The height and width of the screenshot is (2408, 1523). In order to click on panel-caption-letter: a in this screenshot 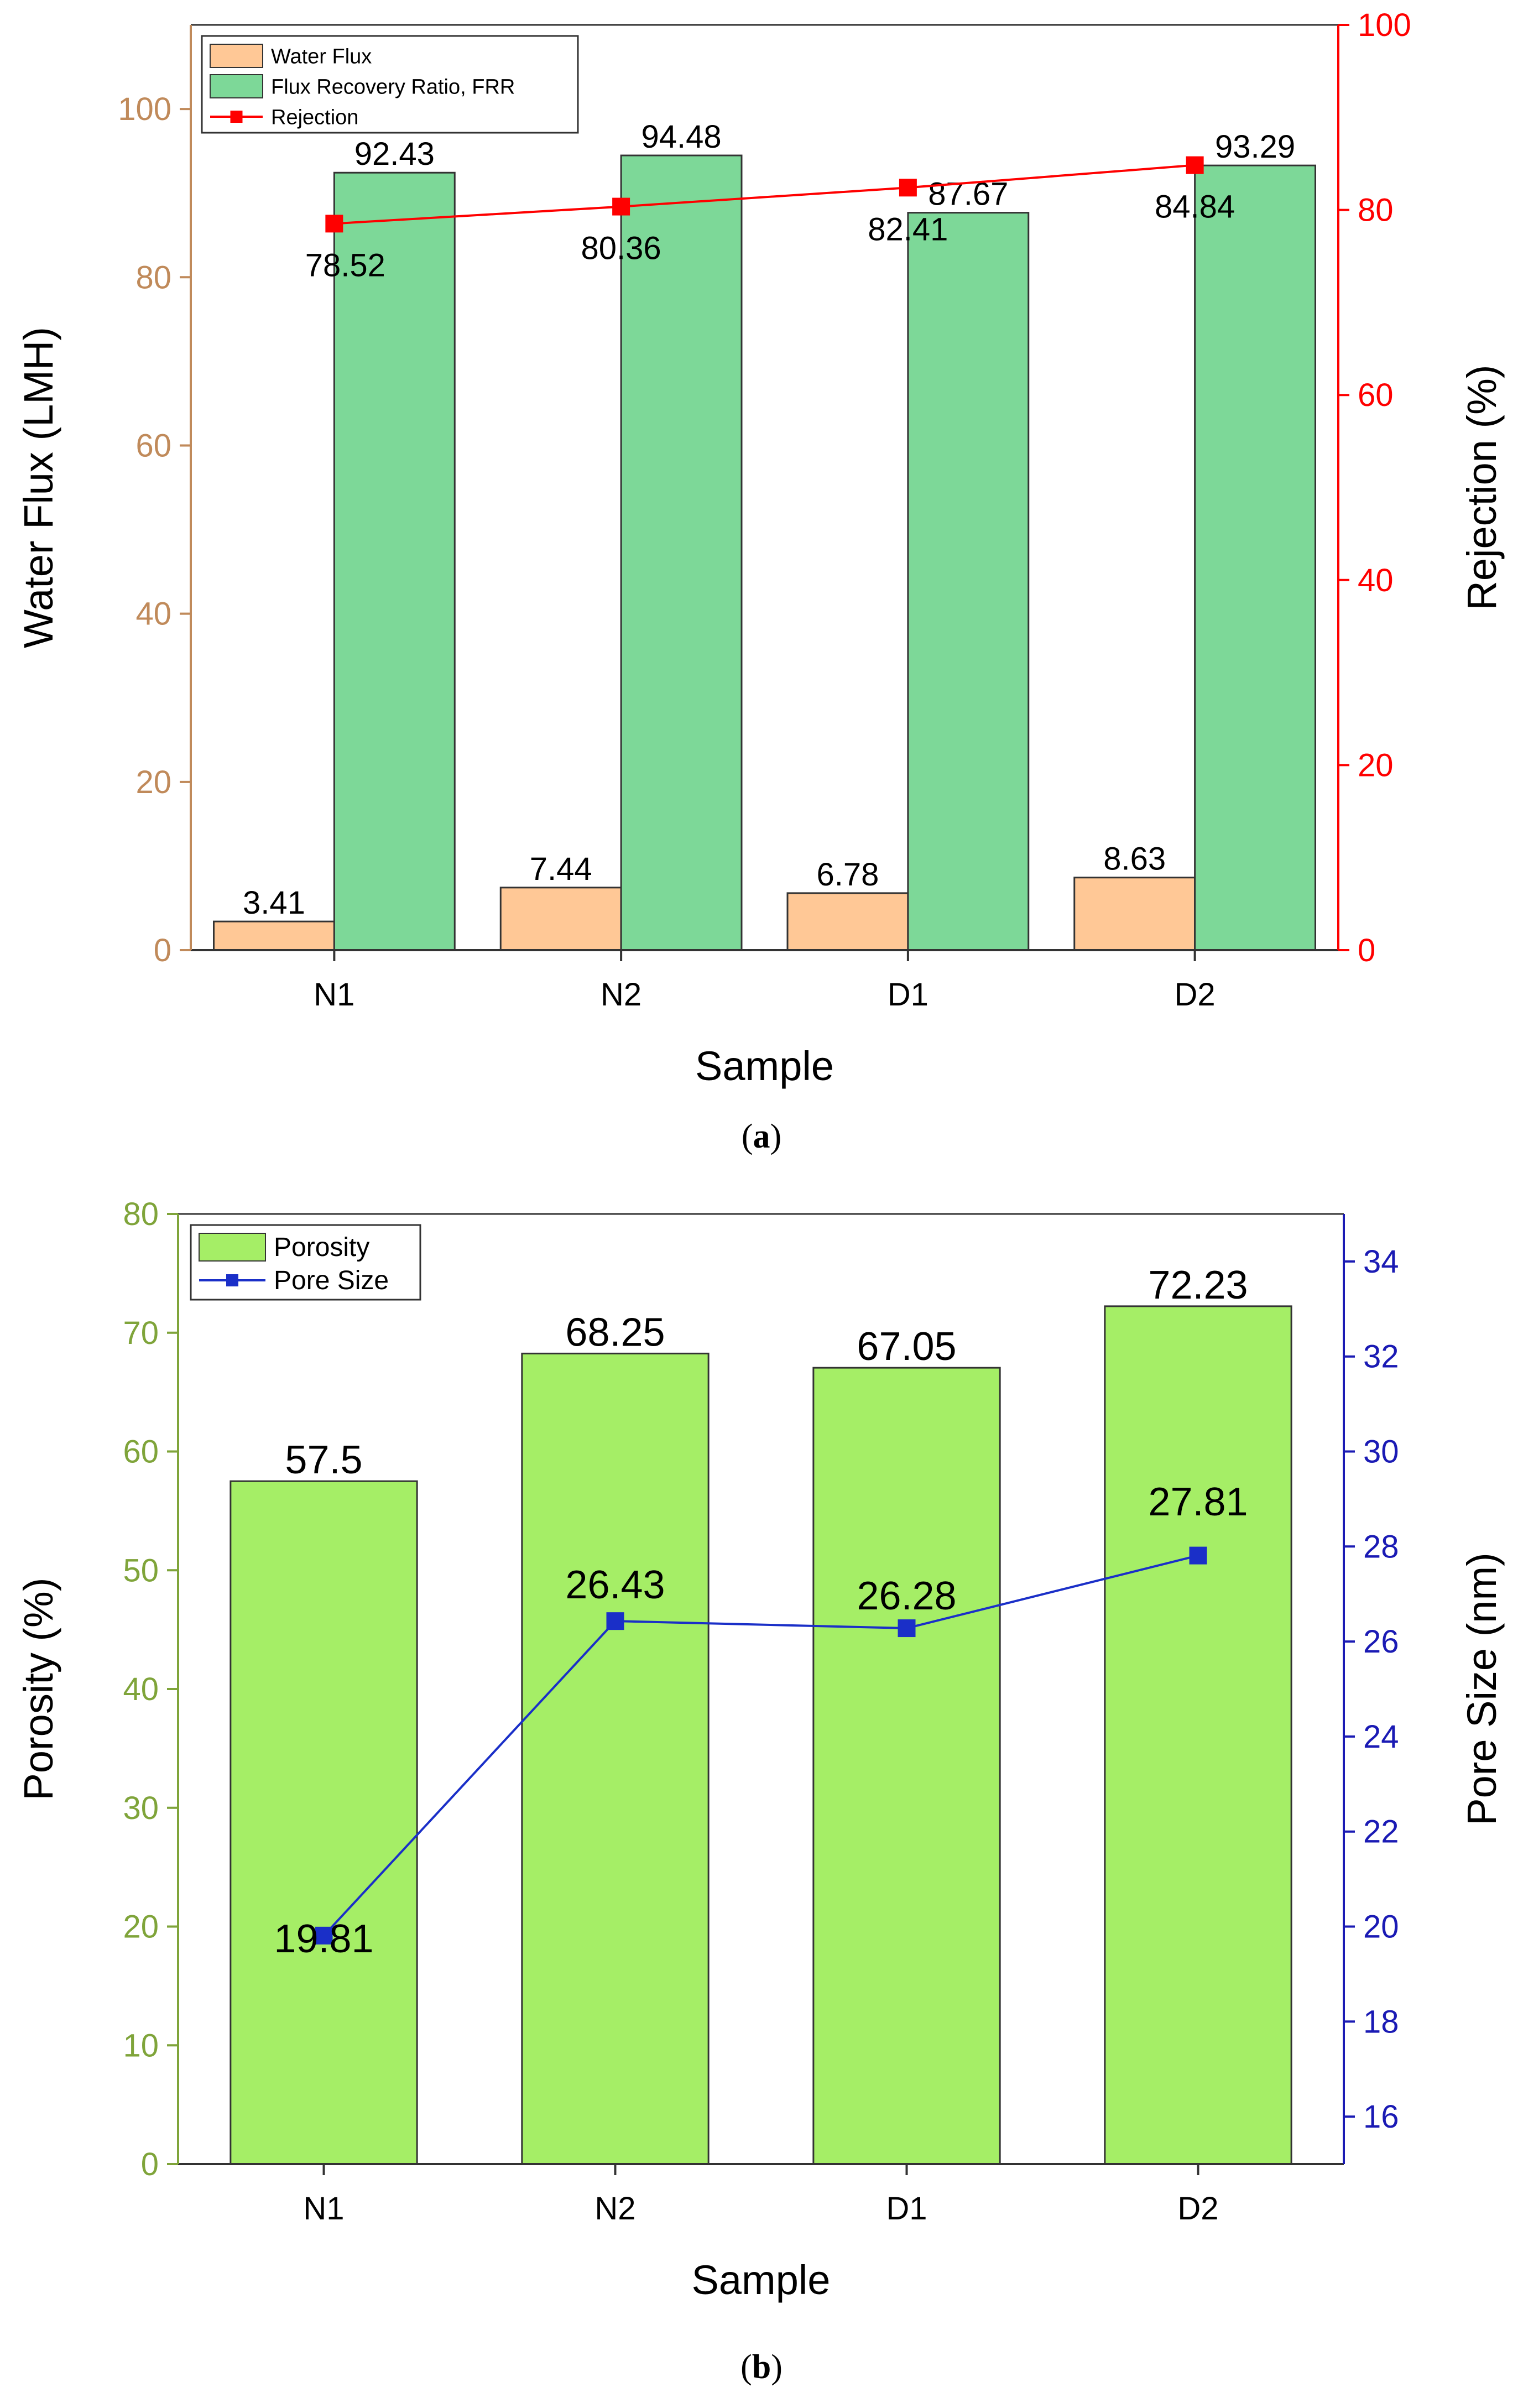, I will do `click(762, 1136)`.